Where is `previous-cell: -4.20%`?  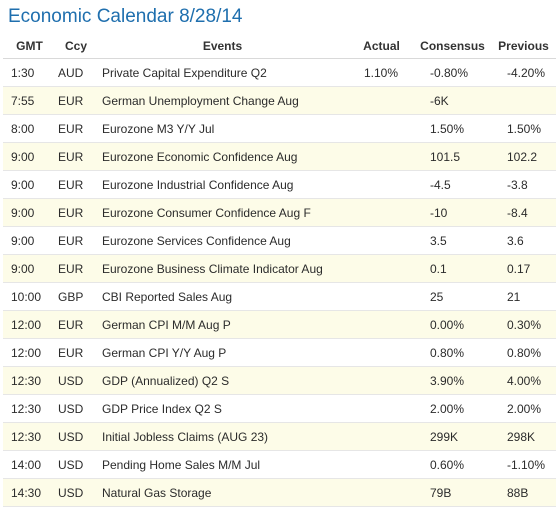
previous-cell: -4.20% is located at coordinates (523, 72).